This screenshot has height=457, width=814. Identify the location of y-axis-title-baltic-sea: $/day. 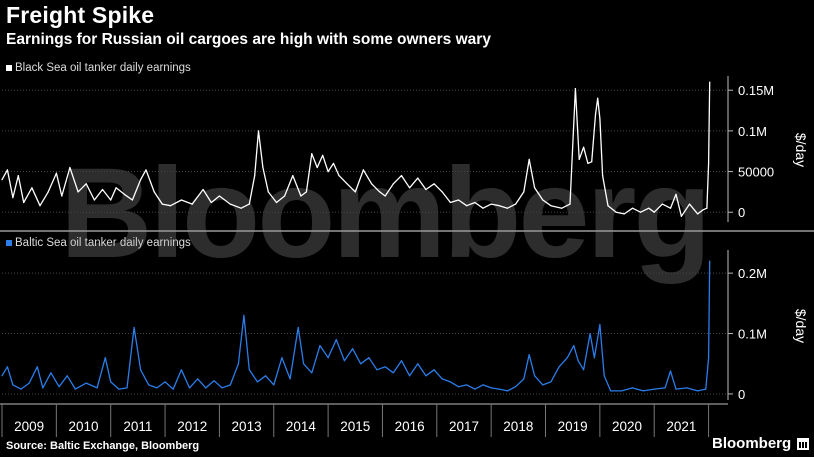
(801, 326).